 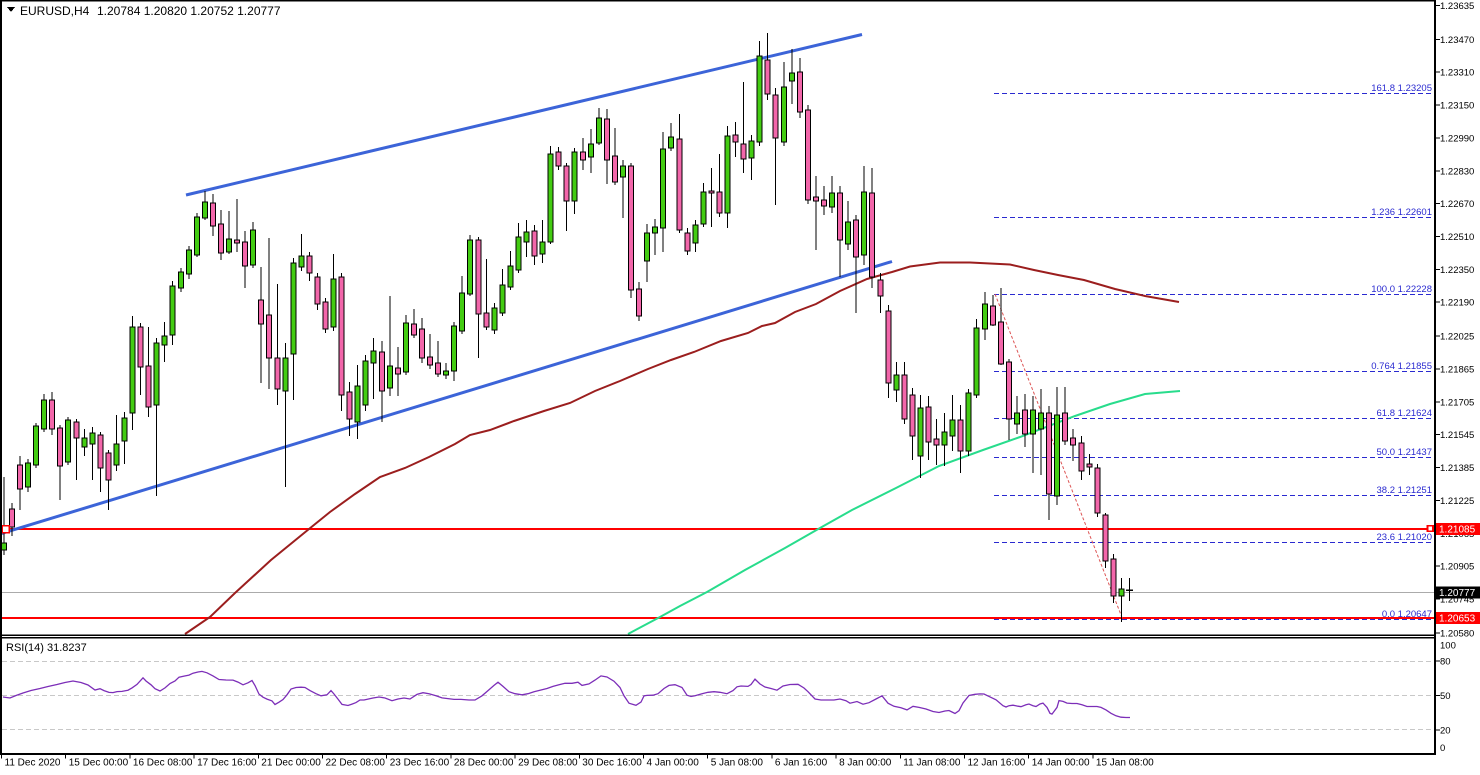 I want to click on svg-text: 100.0 1.22228, so click(x=1401, y=289).